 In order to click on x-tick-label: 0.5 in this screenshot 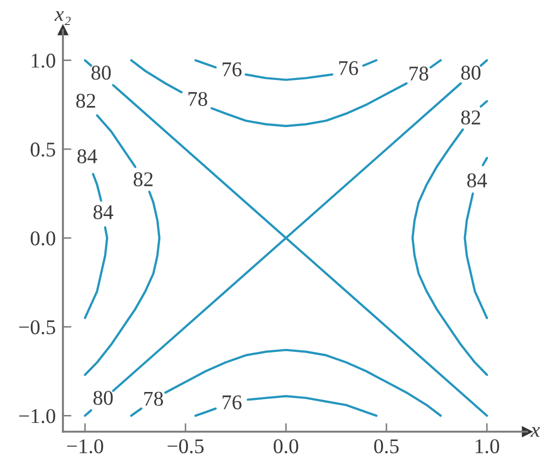, I will do `click(386, 446)`.